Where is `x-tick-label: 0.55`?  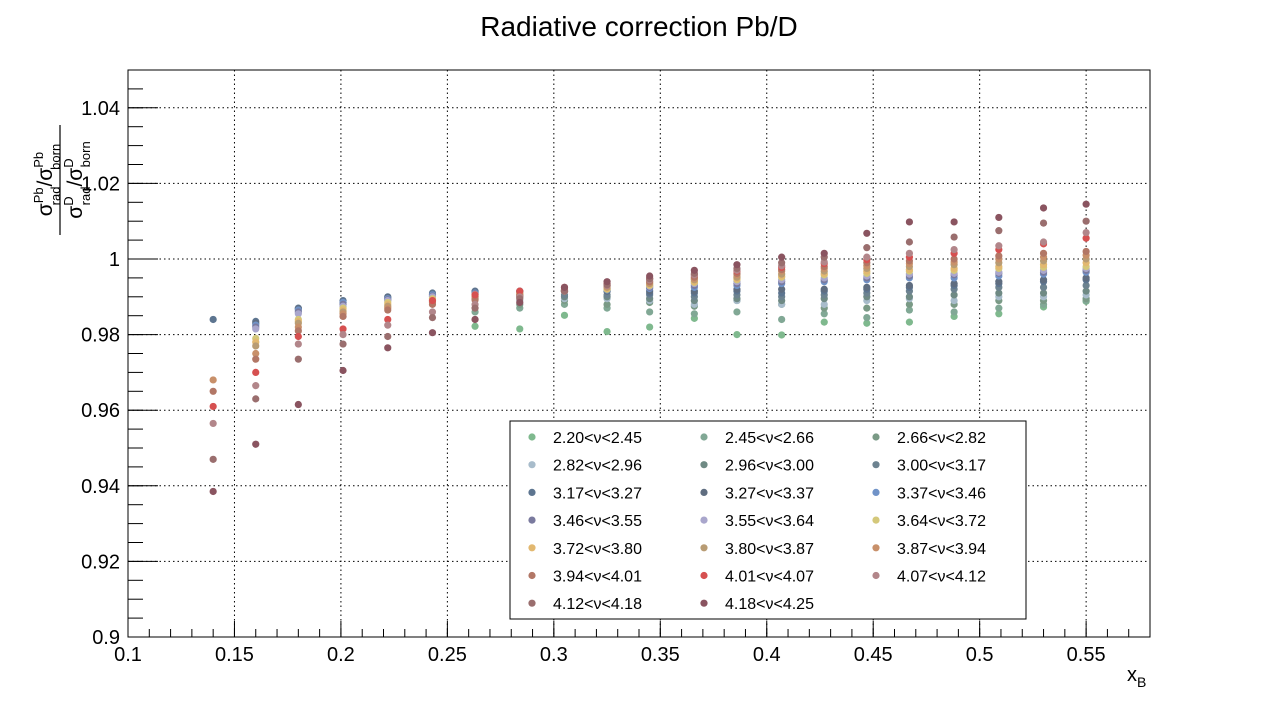 x-tick-label: 0.55 is located at coordinates (1086, 655).